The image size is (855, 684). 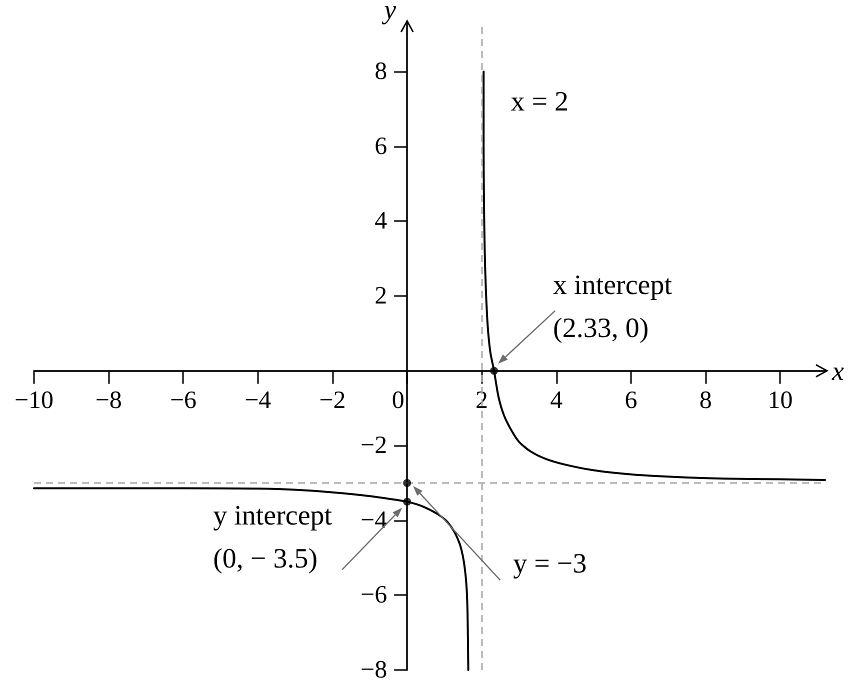 I want to click on x-tick-label: −4, so click(x=258, y=400).